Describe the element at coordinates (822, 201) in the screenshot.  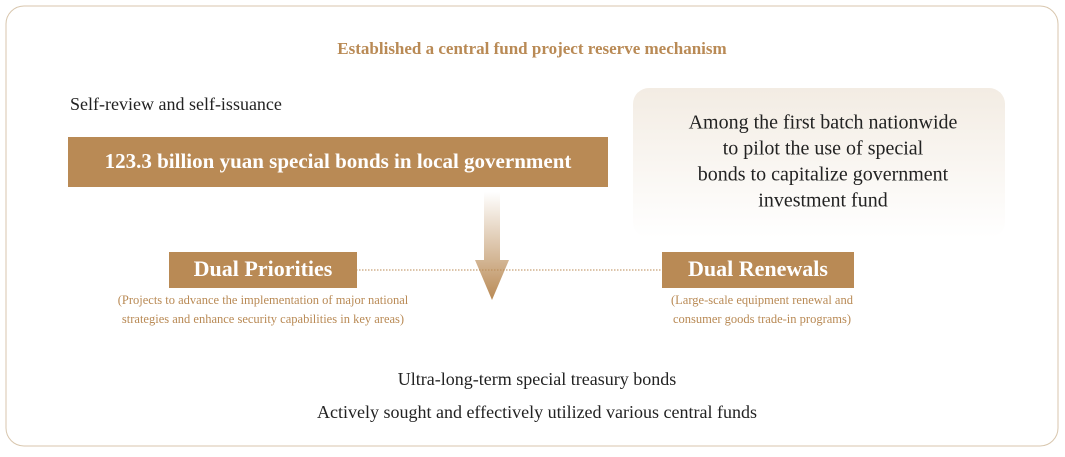
I see `right-text: investment fund` at that location.